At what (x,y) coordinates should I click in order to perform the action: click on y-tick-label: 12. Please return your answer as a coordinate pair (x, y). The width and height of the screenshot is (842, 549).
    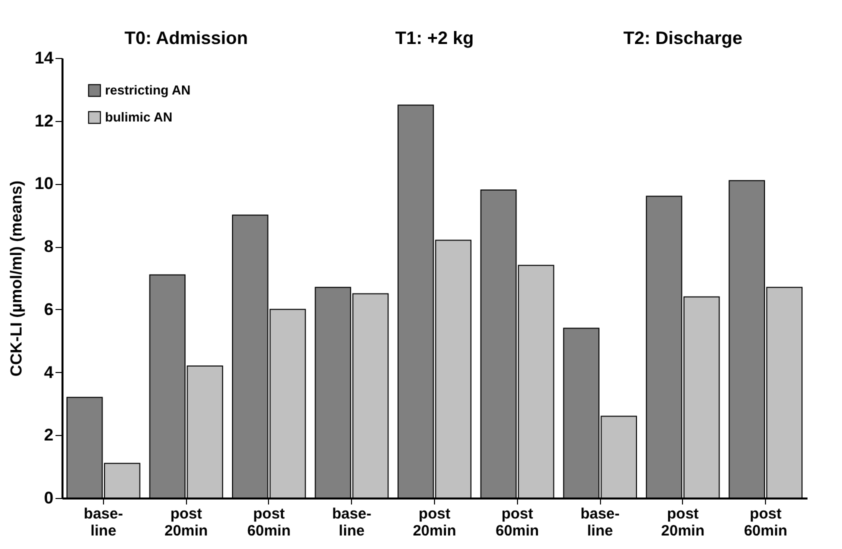
    Looking at the image, I should click on (44, 120).